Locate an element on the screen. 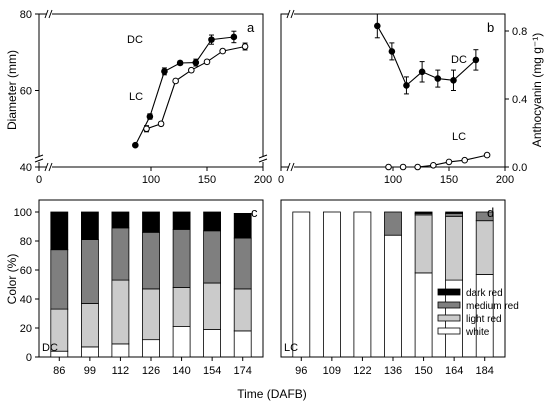 This screenshot has width=550, height=405. panel-c-letter: c is located at coordinates (254, 212).